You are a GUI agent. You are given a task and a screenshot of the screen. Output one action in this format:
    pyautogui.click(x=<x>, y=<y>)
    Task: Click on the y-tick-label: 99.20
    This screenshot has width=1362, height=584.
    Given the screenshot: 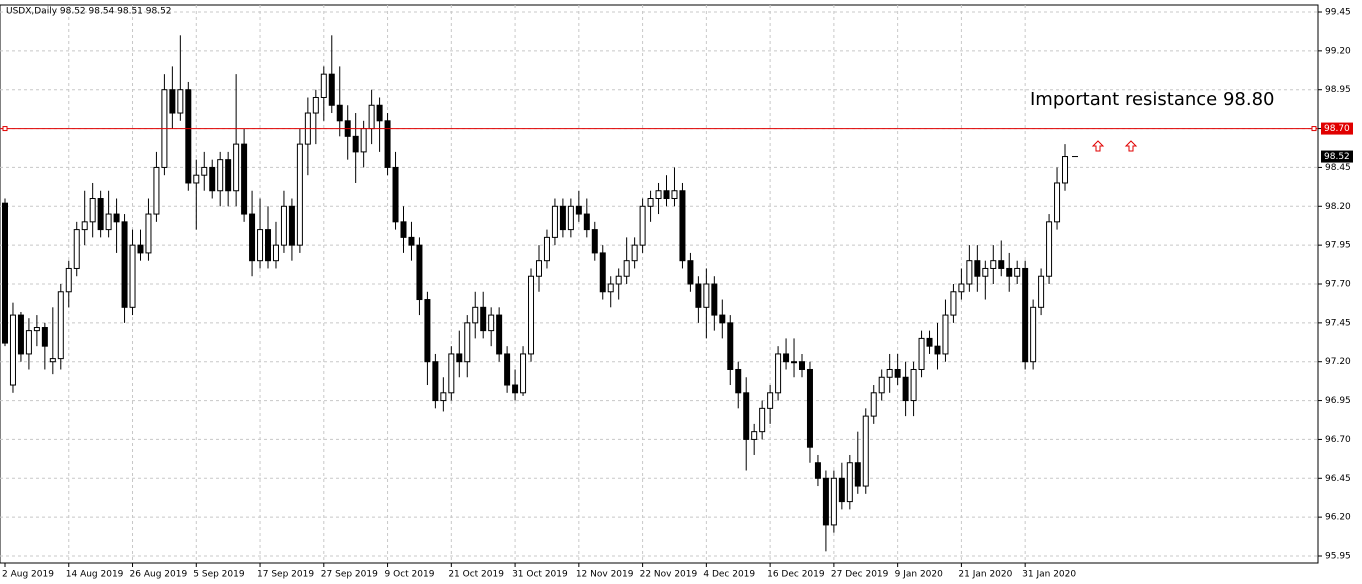 What is the action you would take?
    pyautogui.click(x=1338, y=51)
    